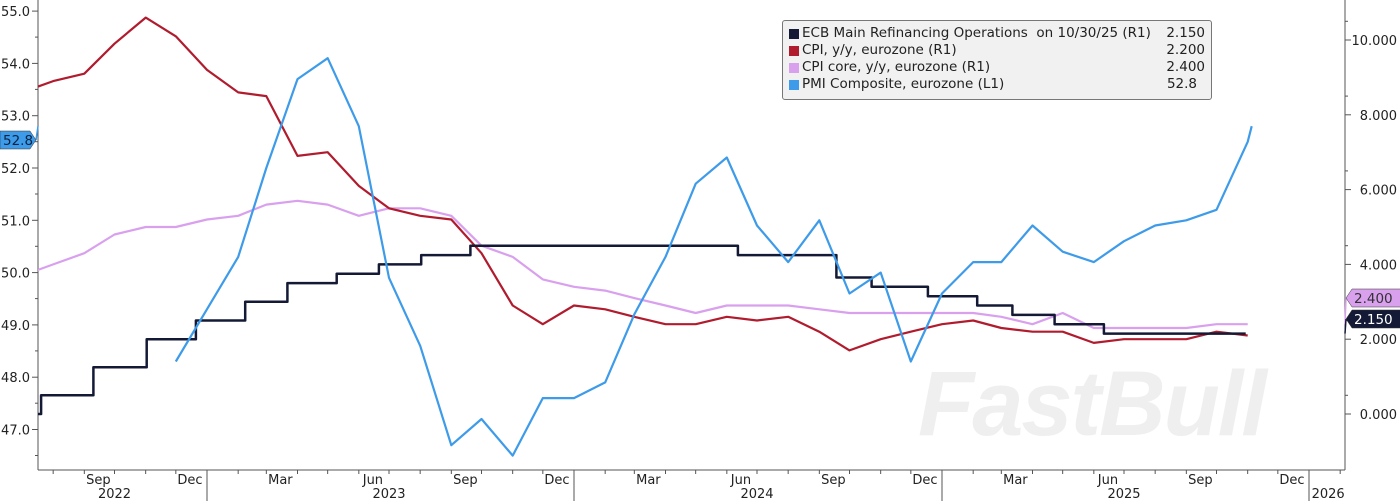 This screenshot has height=501, width=1400. Describe the element at coordinates (1123, 494) in the screenshot. I see `x-year-label: 2025` at that location.